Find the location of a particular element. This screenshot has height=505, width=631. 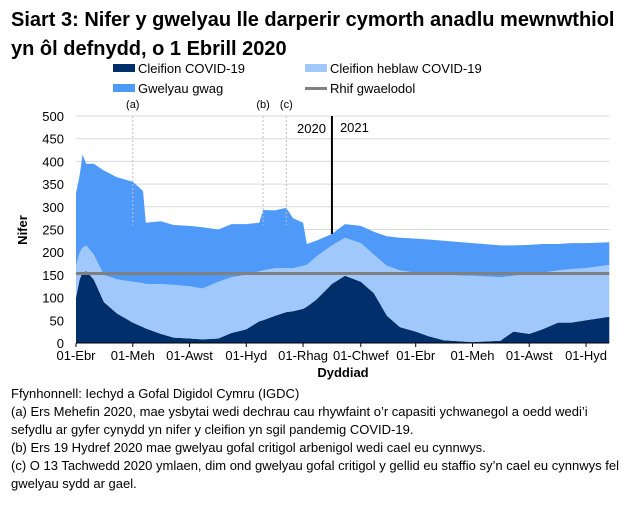

legend-item-covid: Cleifion COVID-19 is located at coordinates (179, 68).